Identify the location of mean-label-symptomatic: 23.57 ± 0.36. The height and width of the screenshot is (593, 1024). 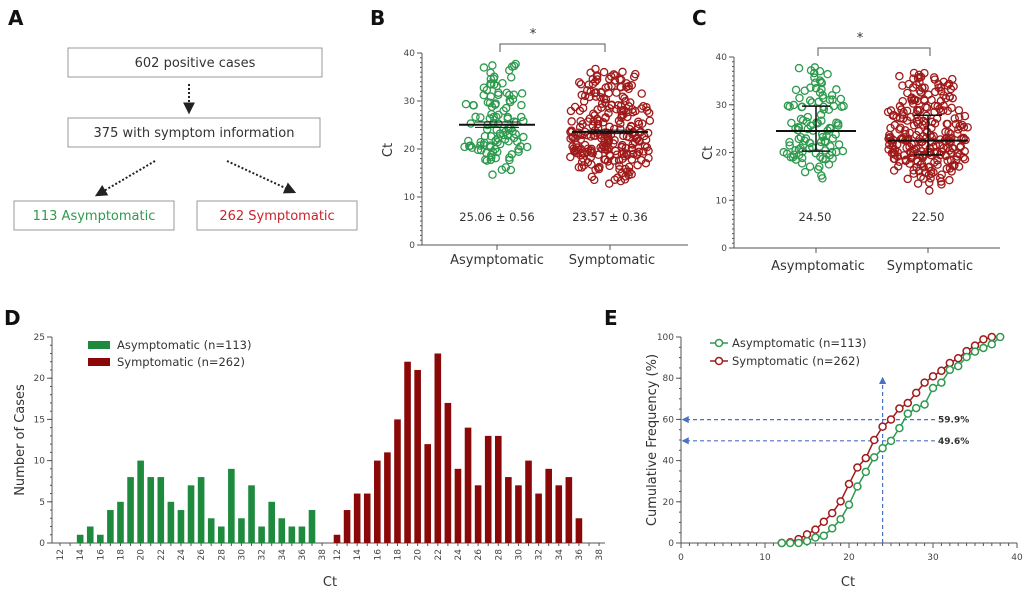
(609, 217).